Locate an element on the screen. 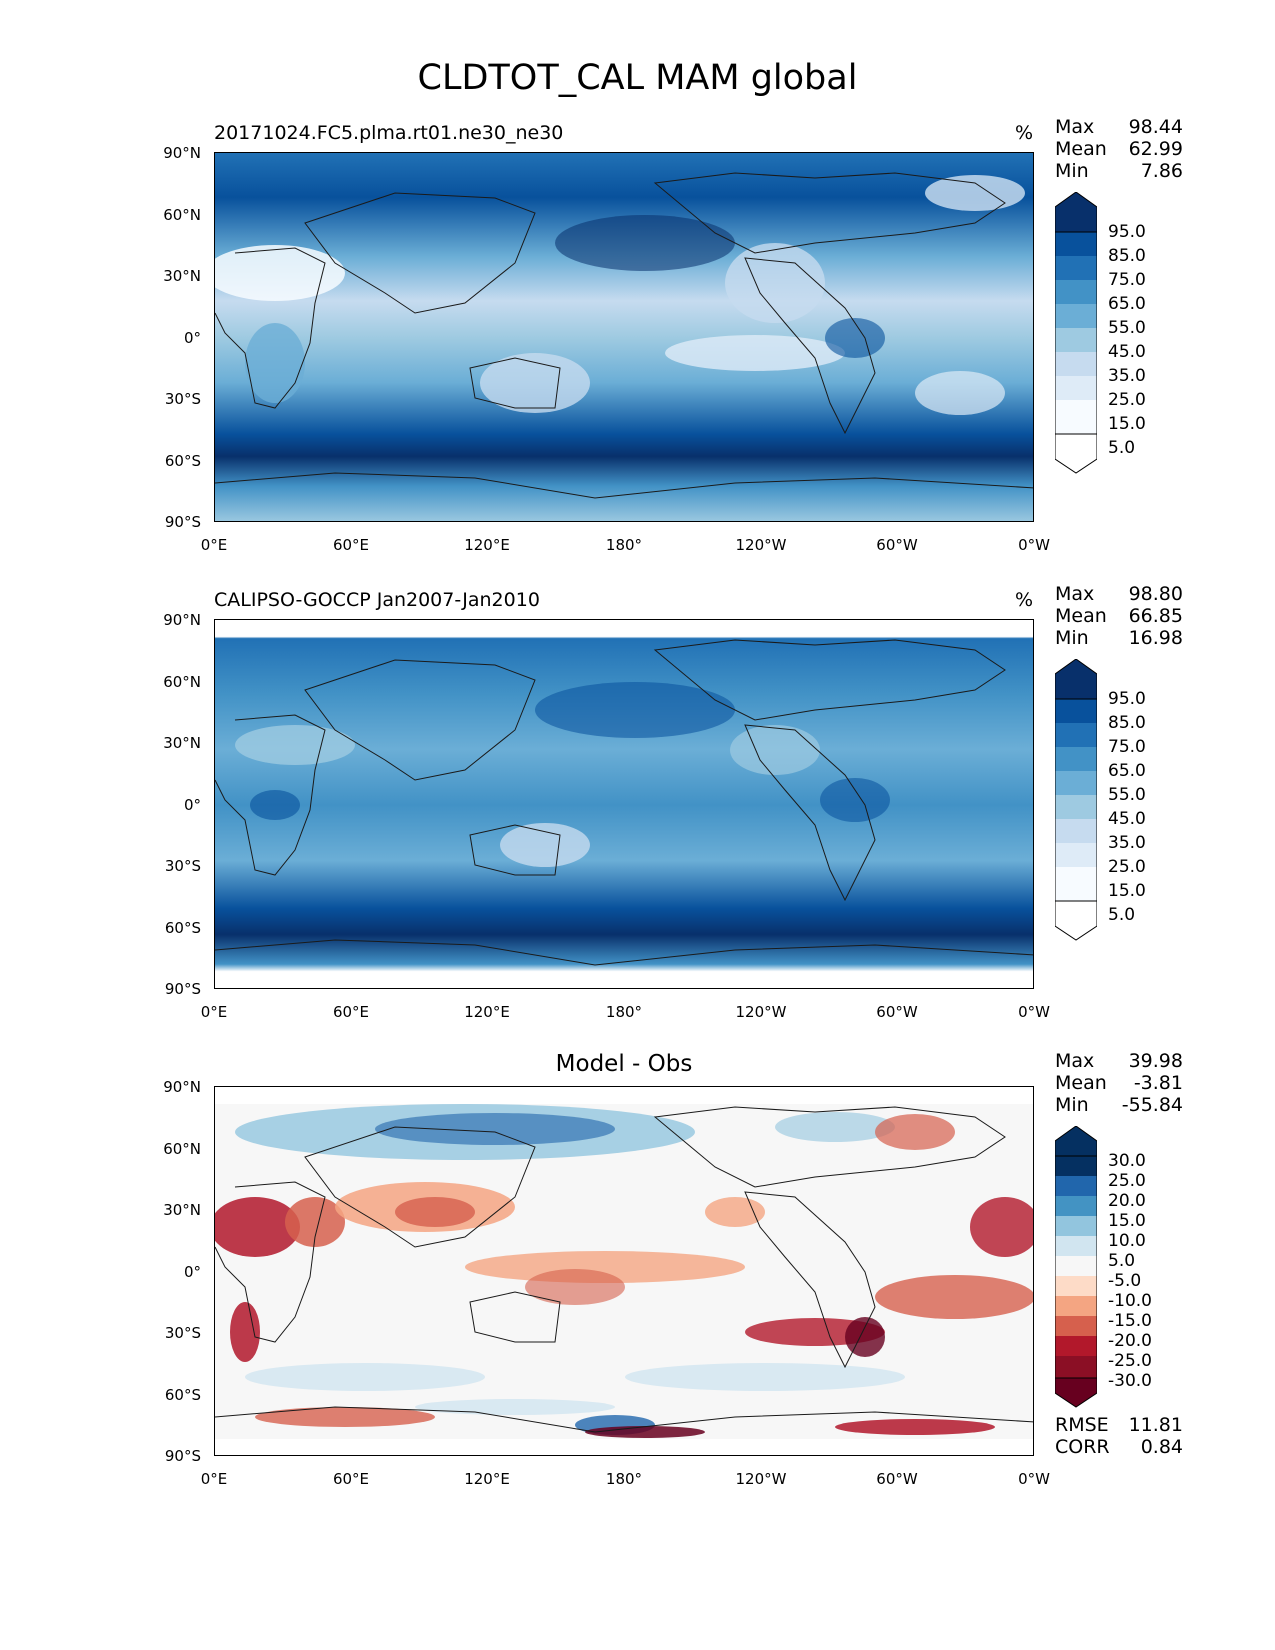 The image size is (1275, 1650). mean-value: -3.81 is located at coordinates (1158, 1083).